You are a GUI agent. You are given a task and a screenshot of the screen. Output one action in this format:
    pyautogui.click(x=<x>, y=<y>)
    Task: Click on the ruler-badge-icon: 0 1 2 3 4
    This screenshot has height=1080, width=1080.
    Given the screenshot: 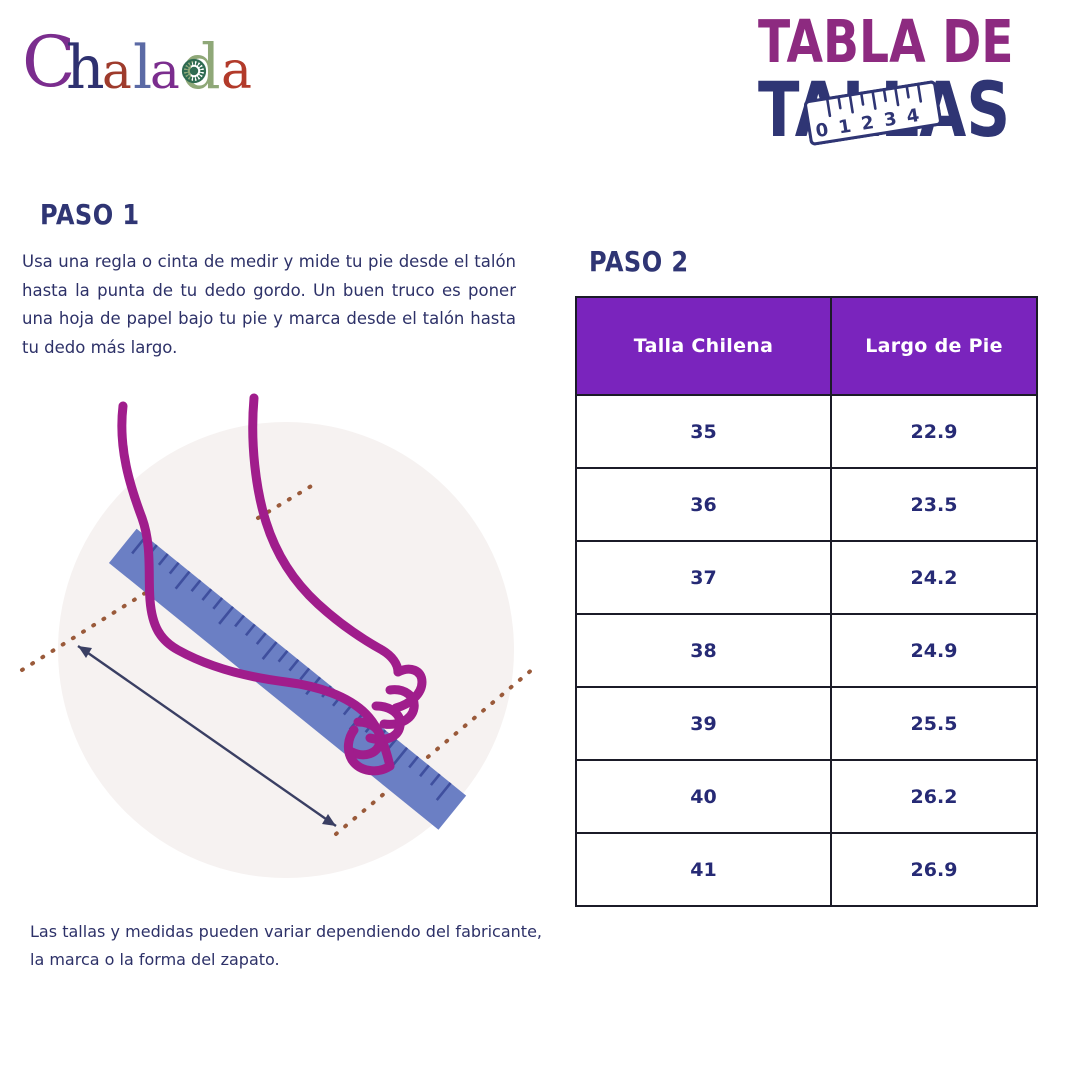 What is the action you would take?
    pyautogui.click(x=873, y=113)
    